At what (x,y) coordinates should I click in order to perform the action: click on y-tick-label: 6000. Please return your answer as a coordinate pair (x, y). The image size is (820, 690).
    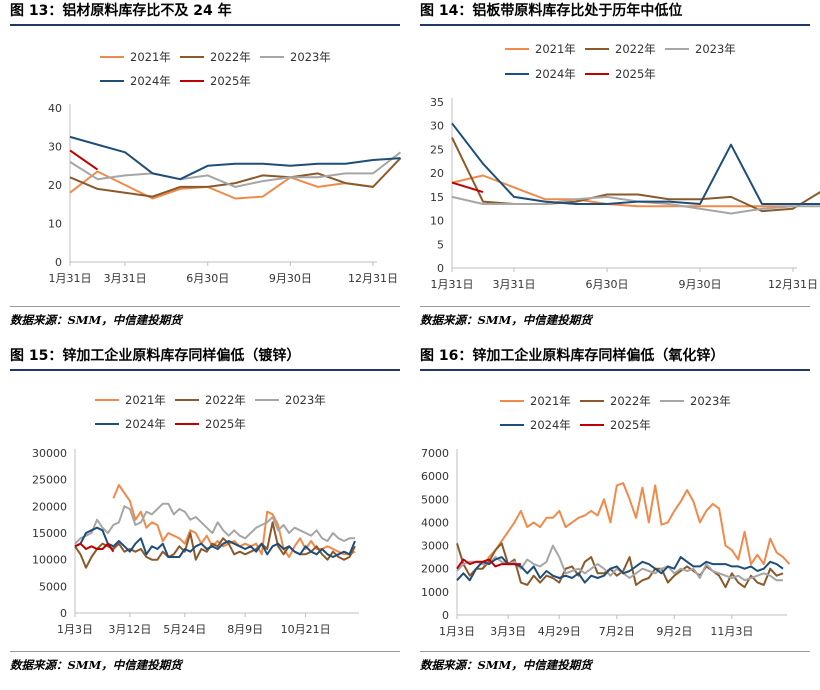
    Looking at the image, I should click on (435, 476).